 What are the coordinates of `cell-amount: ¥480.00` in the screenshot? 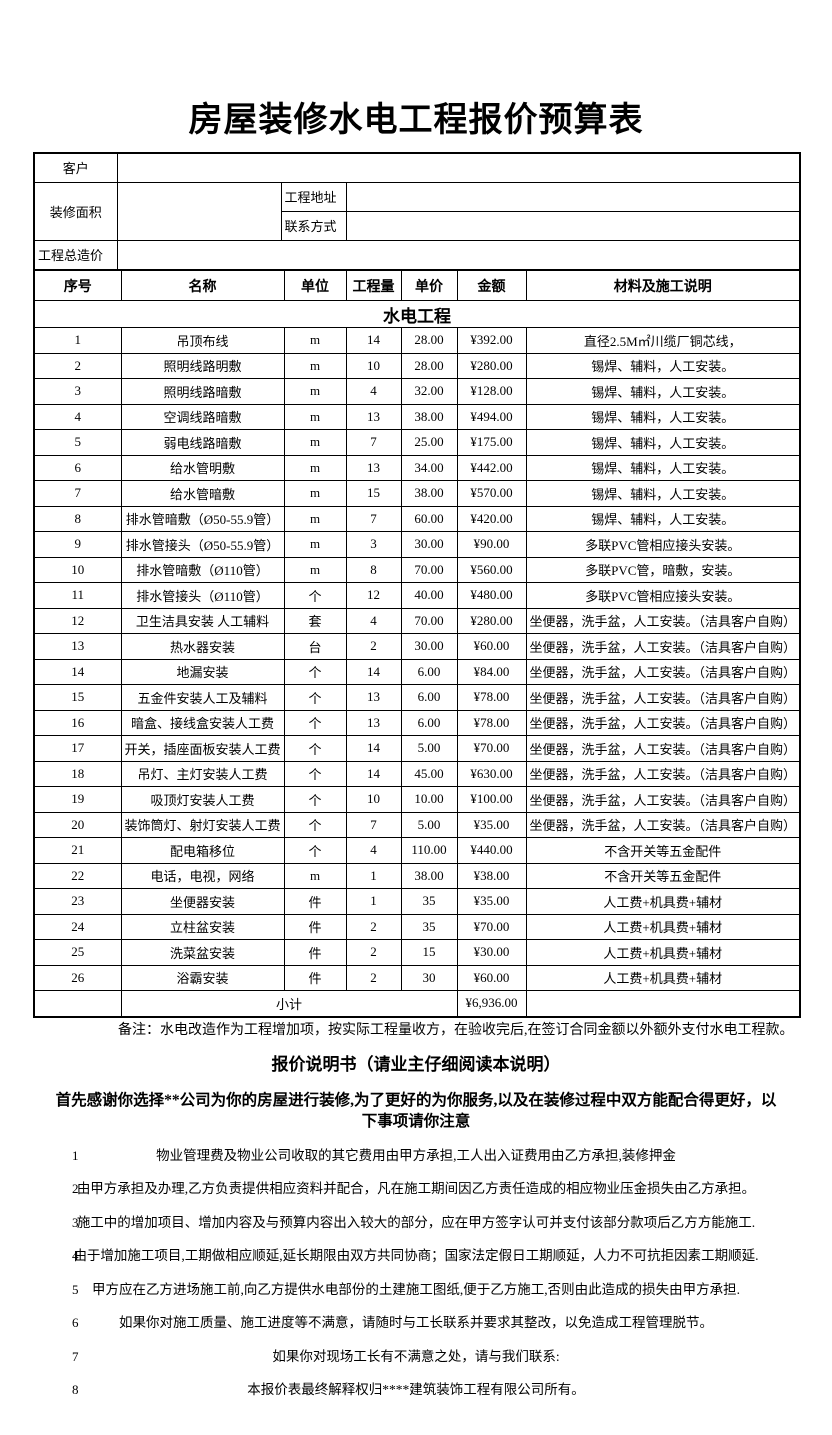 It's located at (491, 595).